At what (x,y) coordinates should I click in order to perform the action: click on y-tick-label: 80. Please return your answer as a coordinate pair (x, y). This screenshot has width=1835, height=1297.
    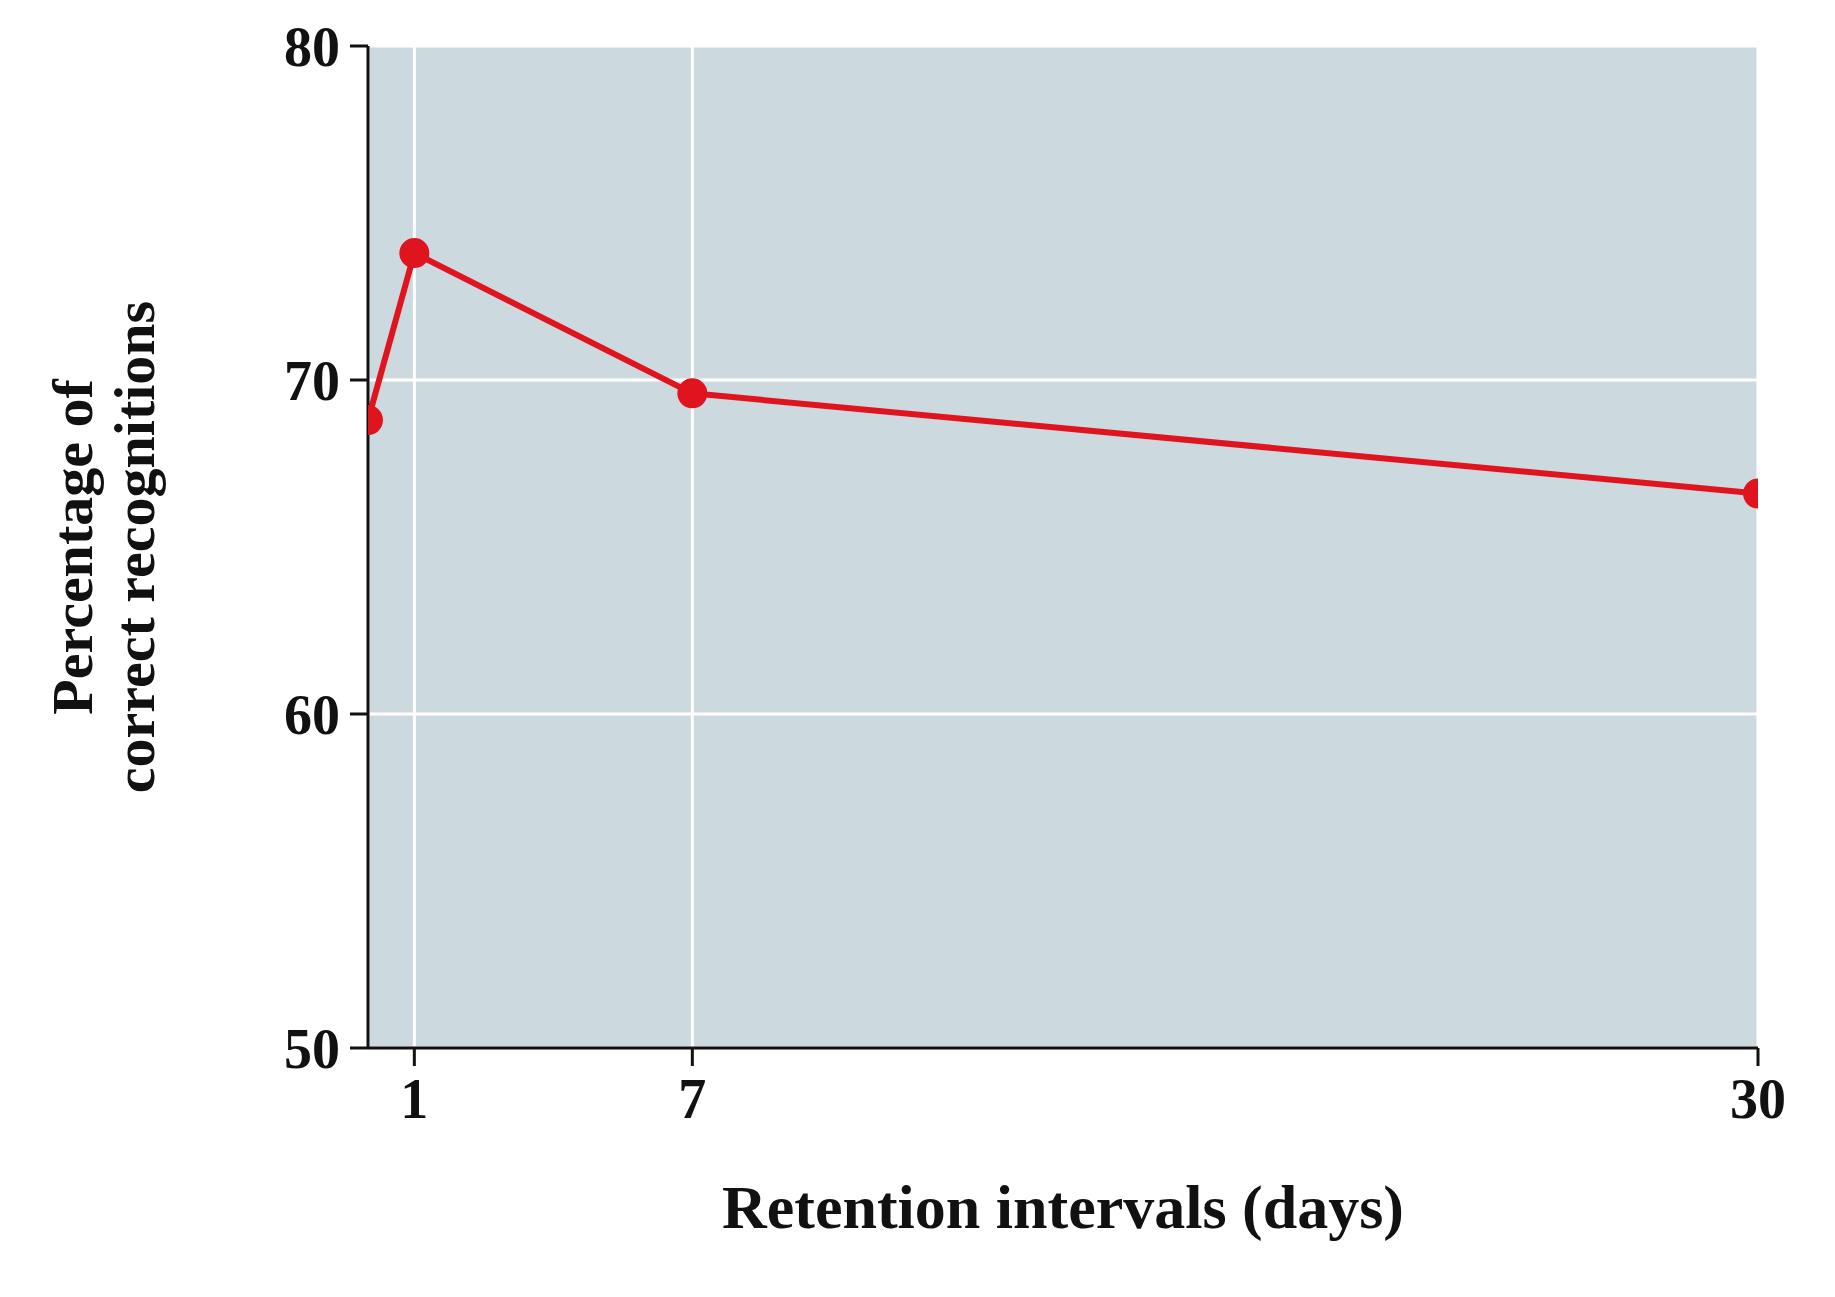
    Looking at the image, I should click on (312, 46).